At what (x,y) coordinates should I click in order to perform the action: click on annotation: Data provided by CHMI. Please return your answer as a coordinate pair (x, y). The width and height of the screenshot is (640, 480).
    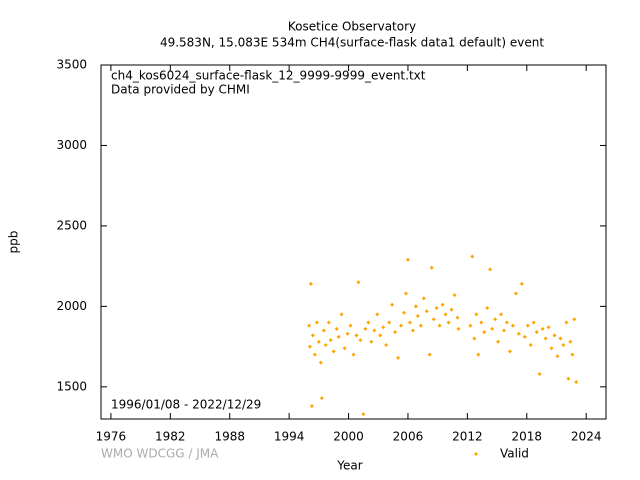
    Looking at the image, I should click on (180, 90).